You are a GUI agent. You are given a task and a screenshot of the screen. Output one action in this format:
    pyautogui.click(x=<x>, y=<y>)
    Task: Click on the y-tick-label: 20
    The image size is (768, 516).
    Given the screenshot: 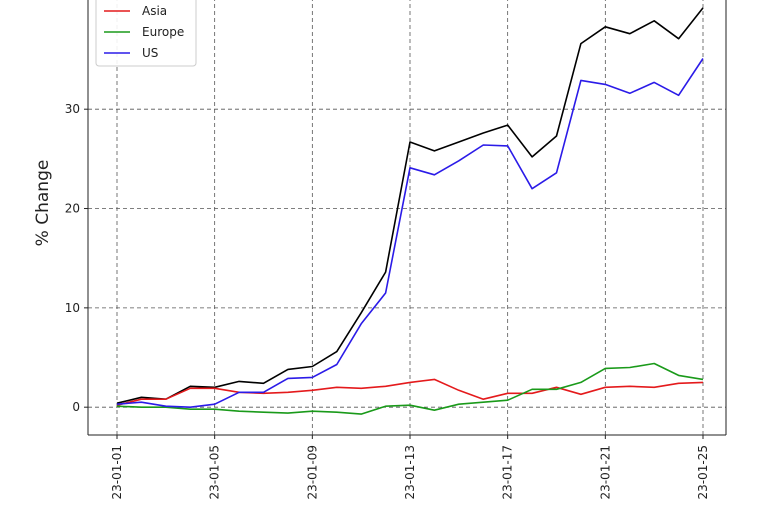 What is the action you would take?
    pyautogui.click(x=72, y=209)
    